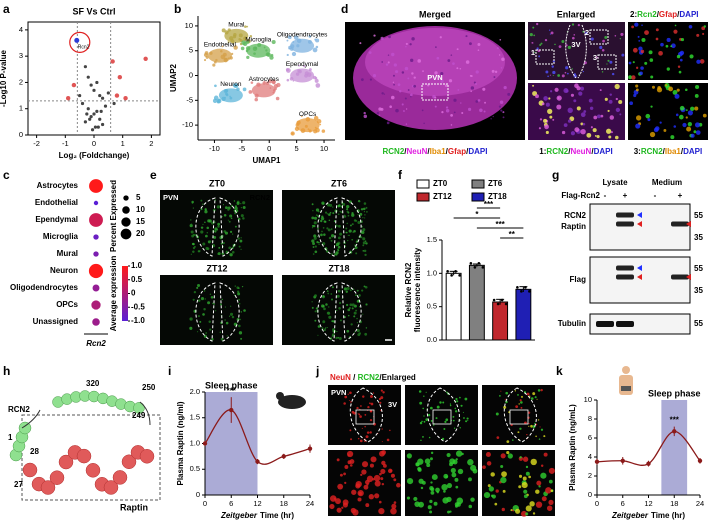  Describe the element at coordinates (365, 417) in the screenshot. I see `inset-box` at that location.